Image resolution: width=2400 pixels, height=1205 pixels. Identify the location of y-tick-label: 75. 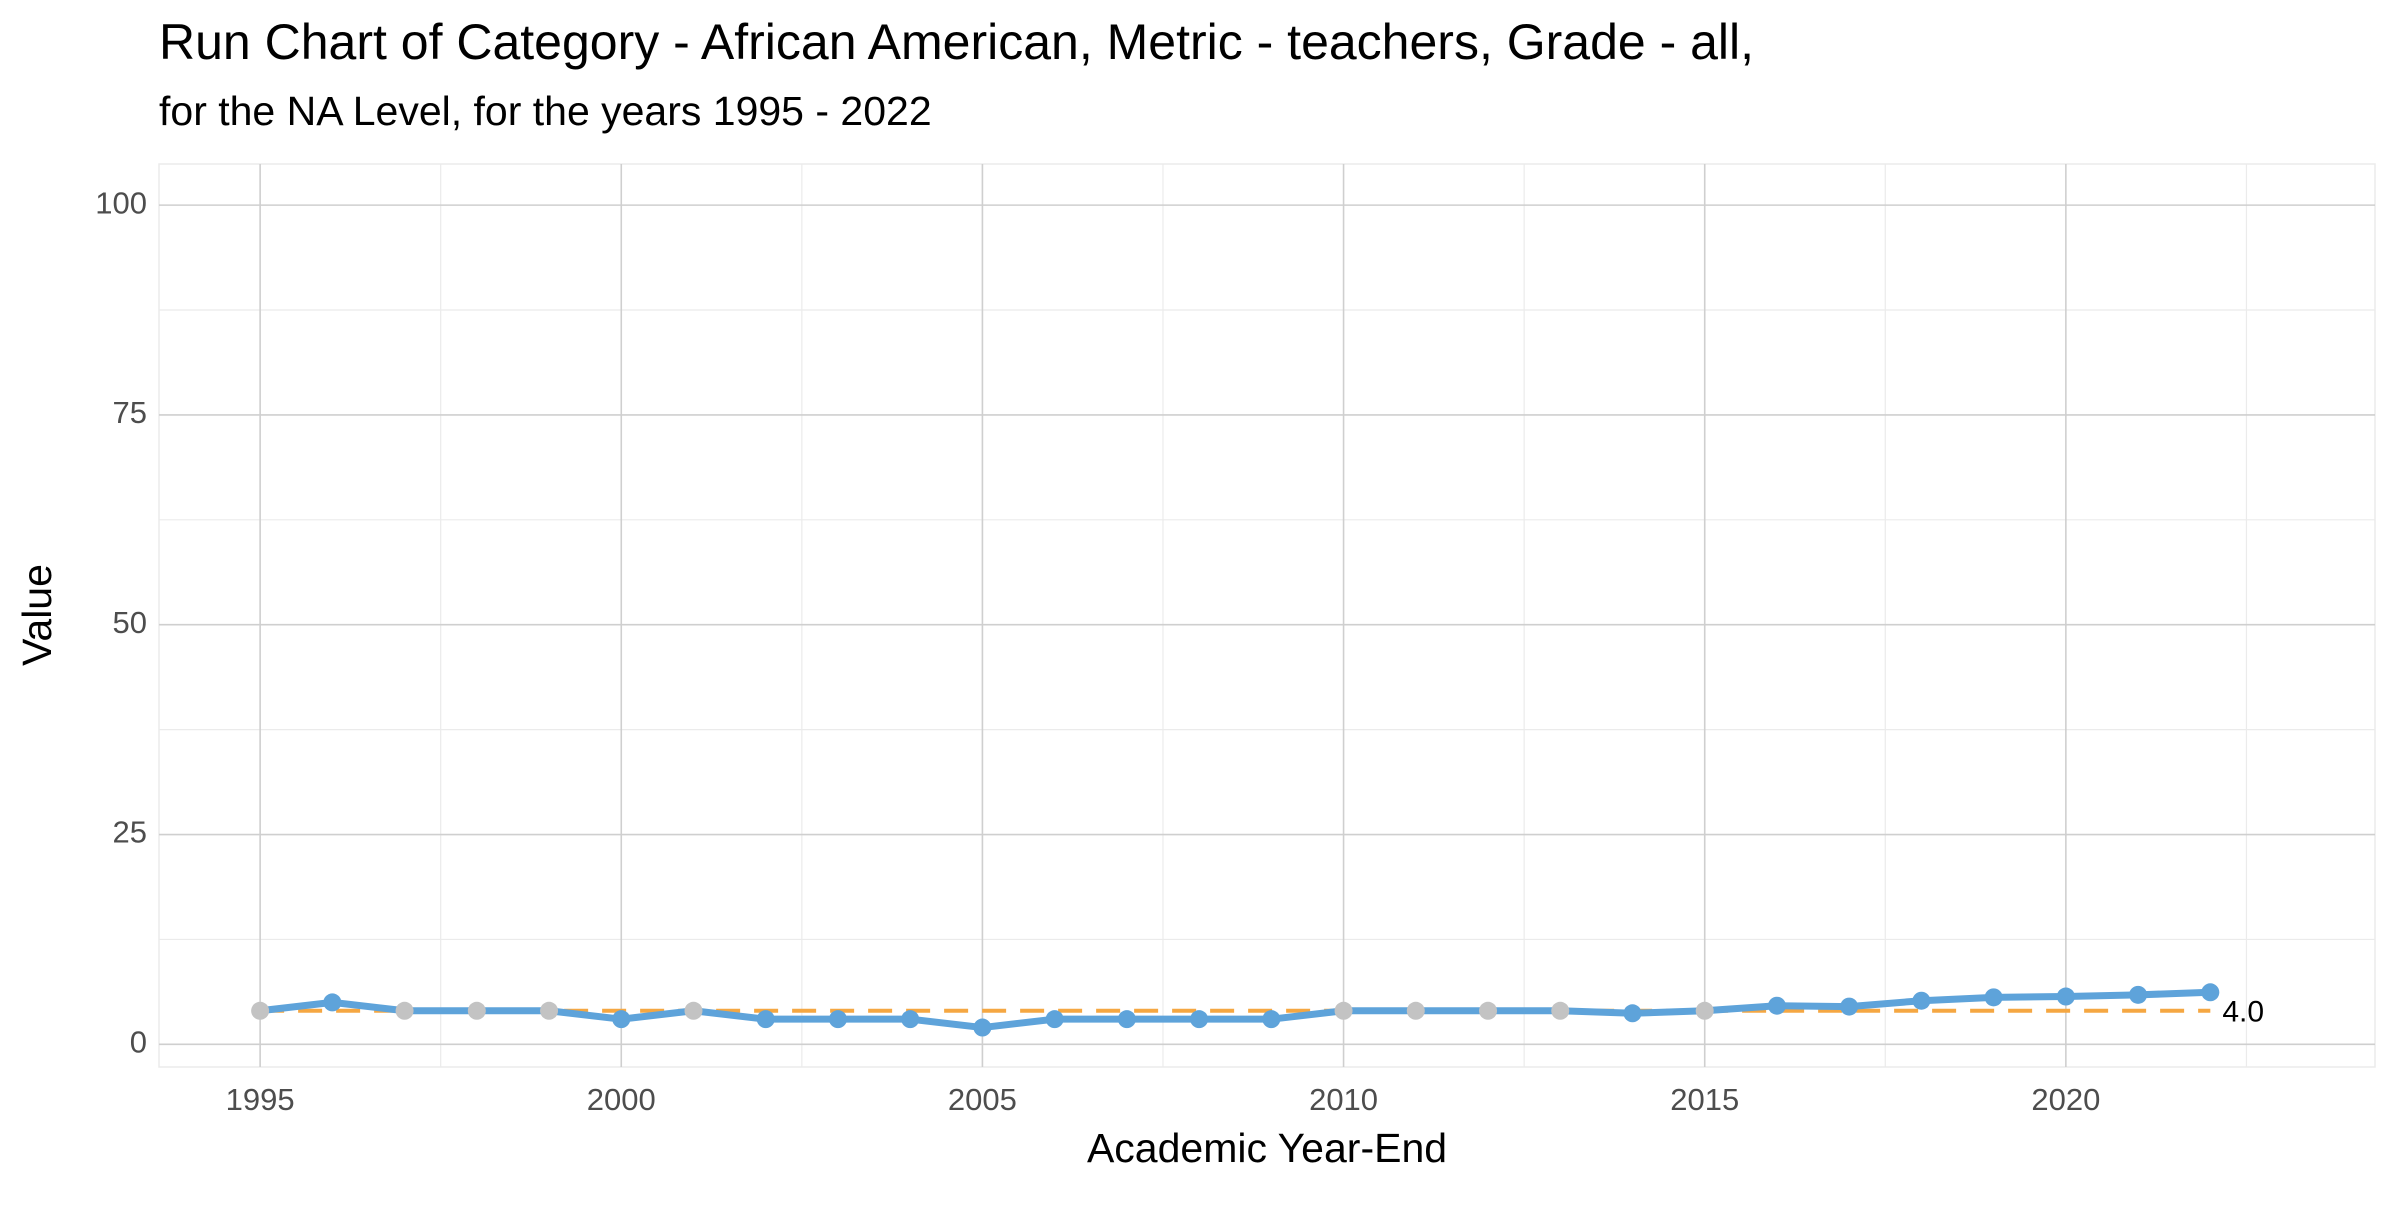
(130, 412).